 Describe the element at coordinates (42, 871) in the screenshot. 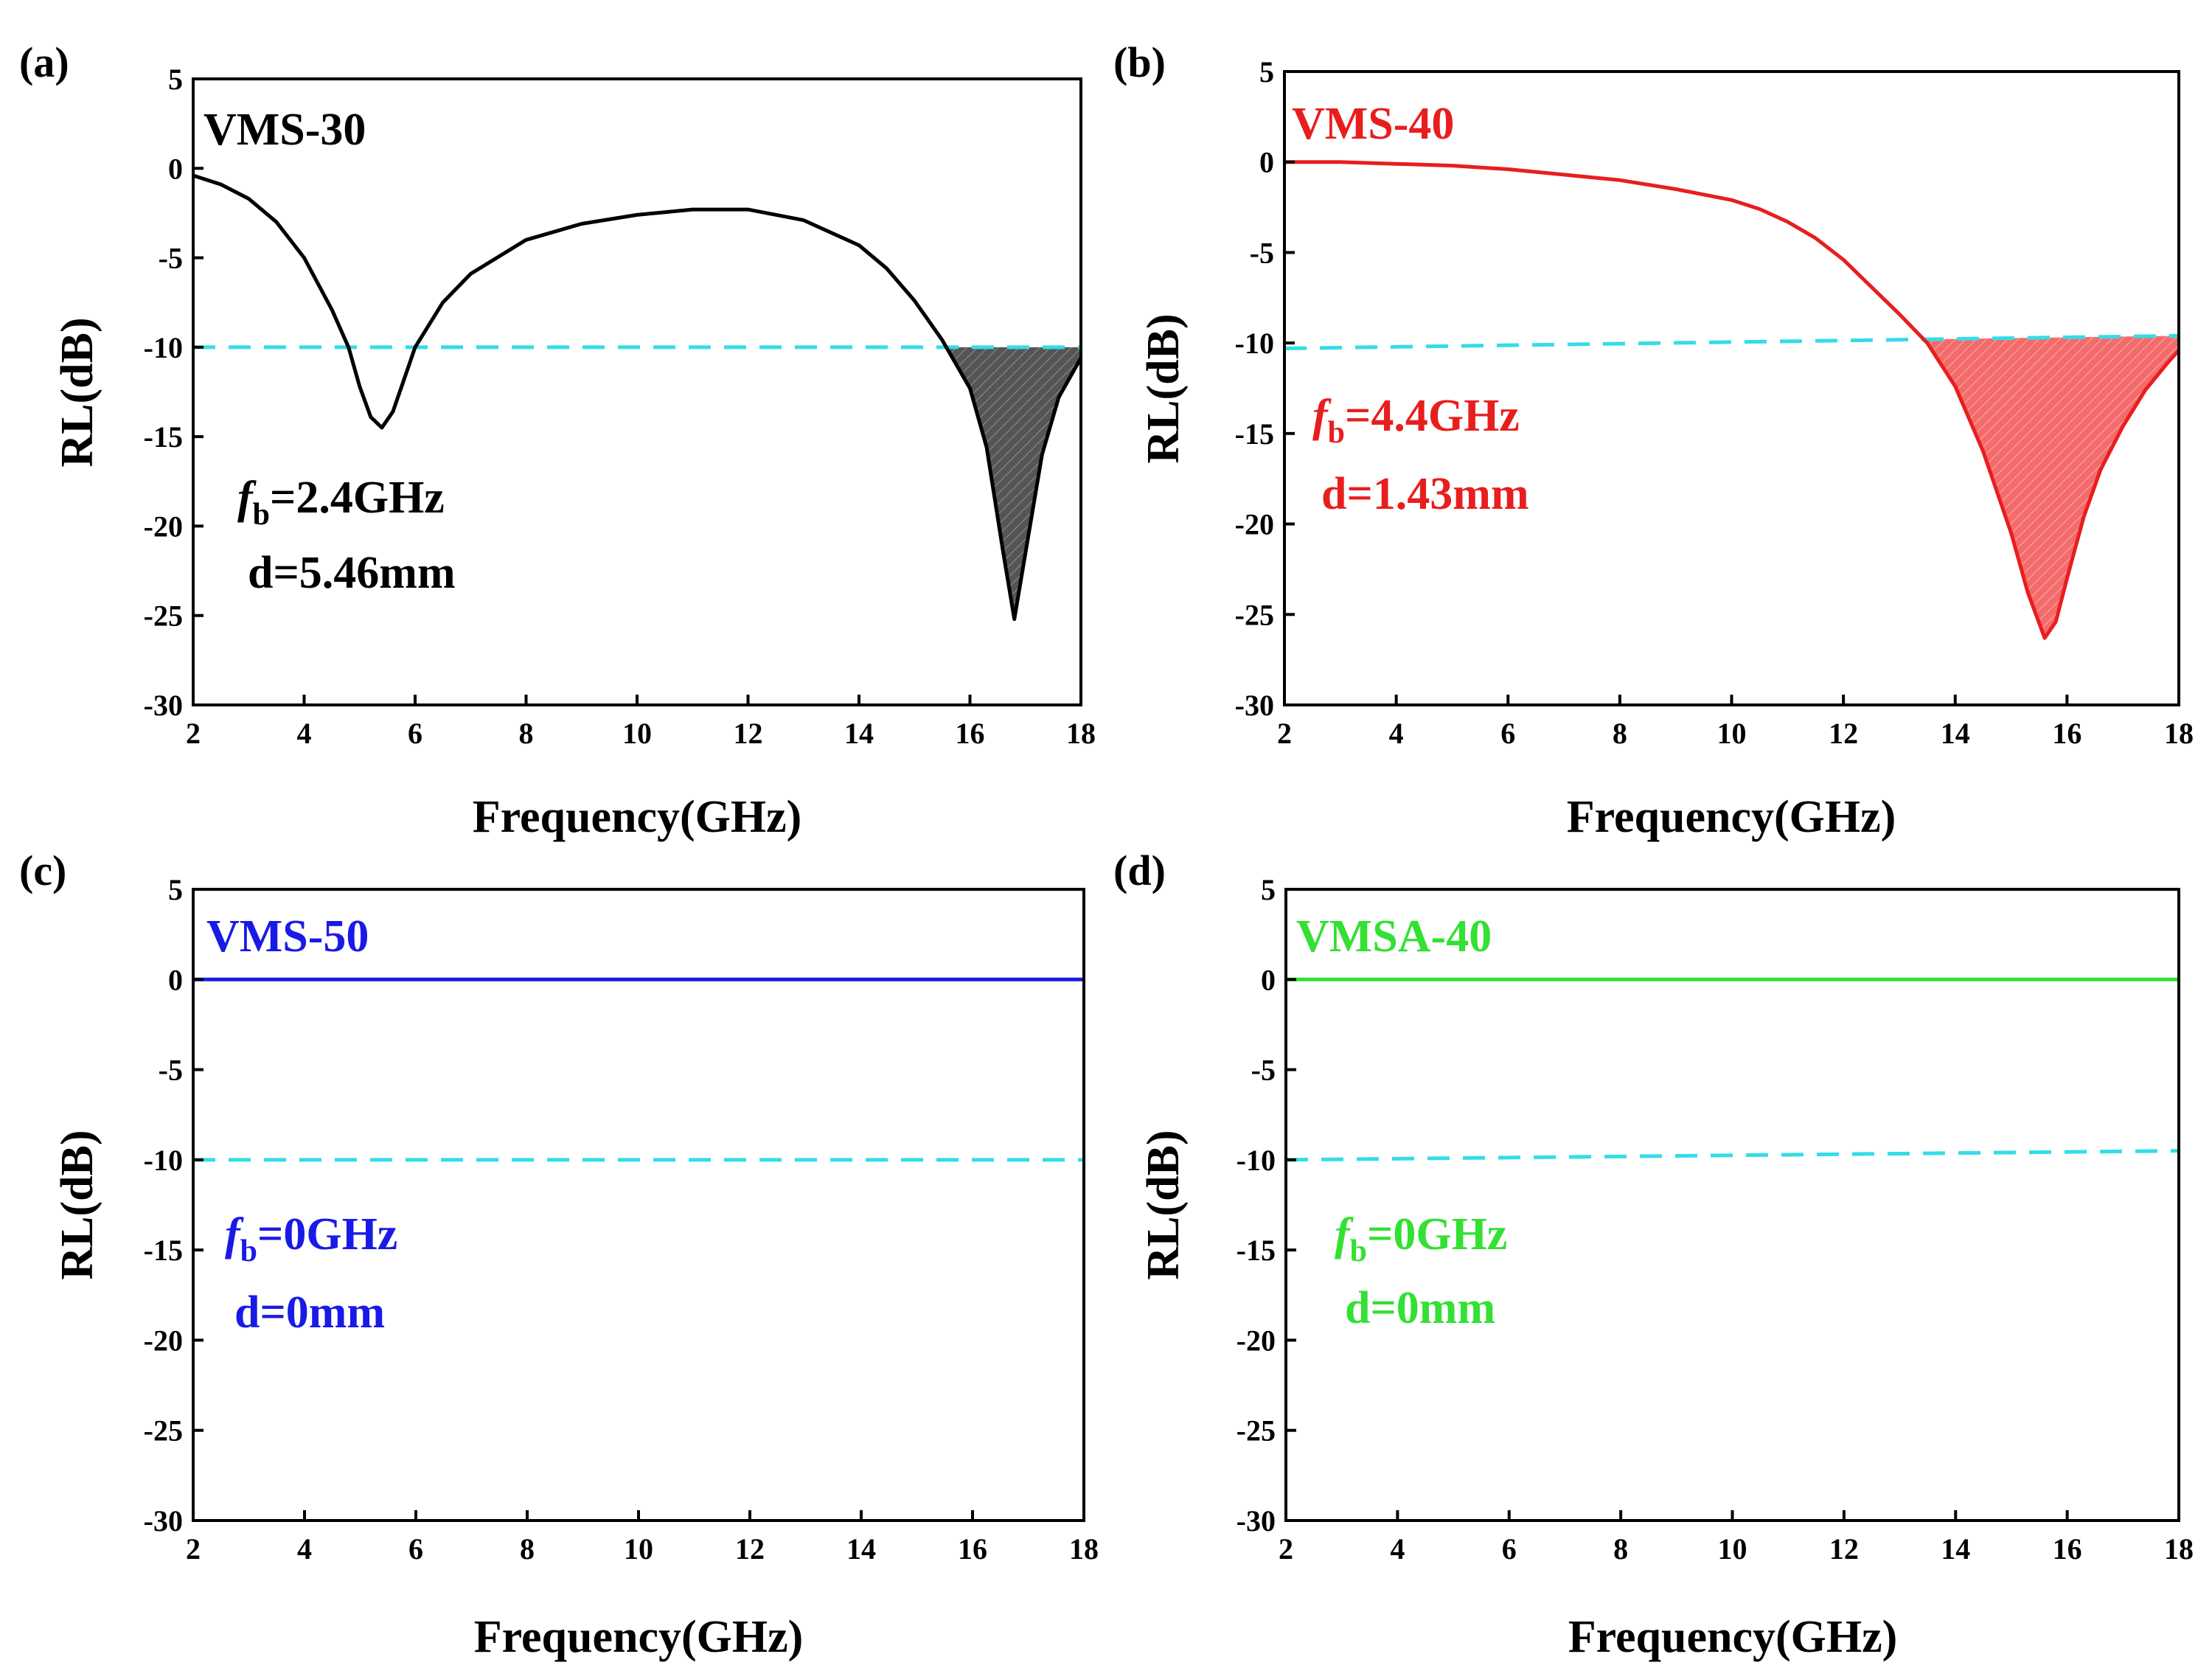

I see `panel-label: (c)` at that location.